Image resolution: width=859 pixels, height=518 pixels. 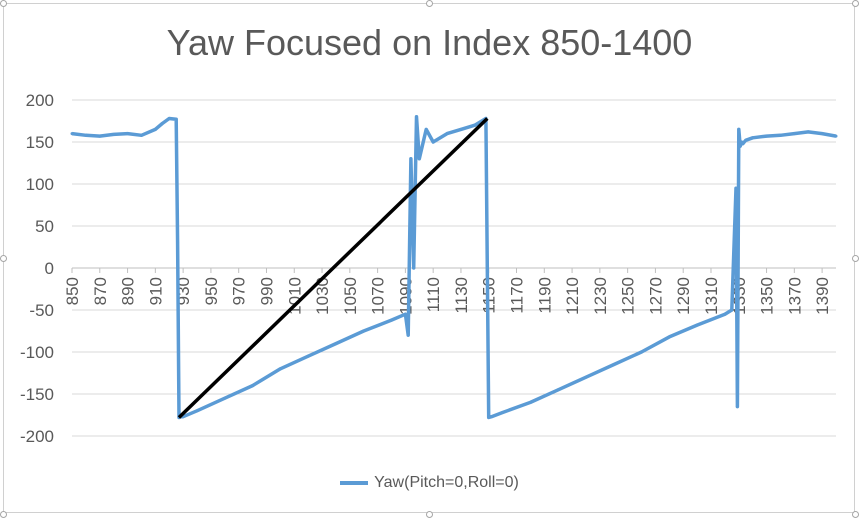 What do you see at coordinates (44, 226) in the screenshot?
I see `y-tick-label: 50` at bounding box center [44, 226].